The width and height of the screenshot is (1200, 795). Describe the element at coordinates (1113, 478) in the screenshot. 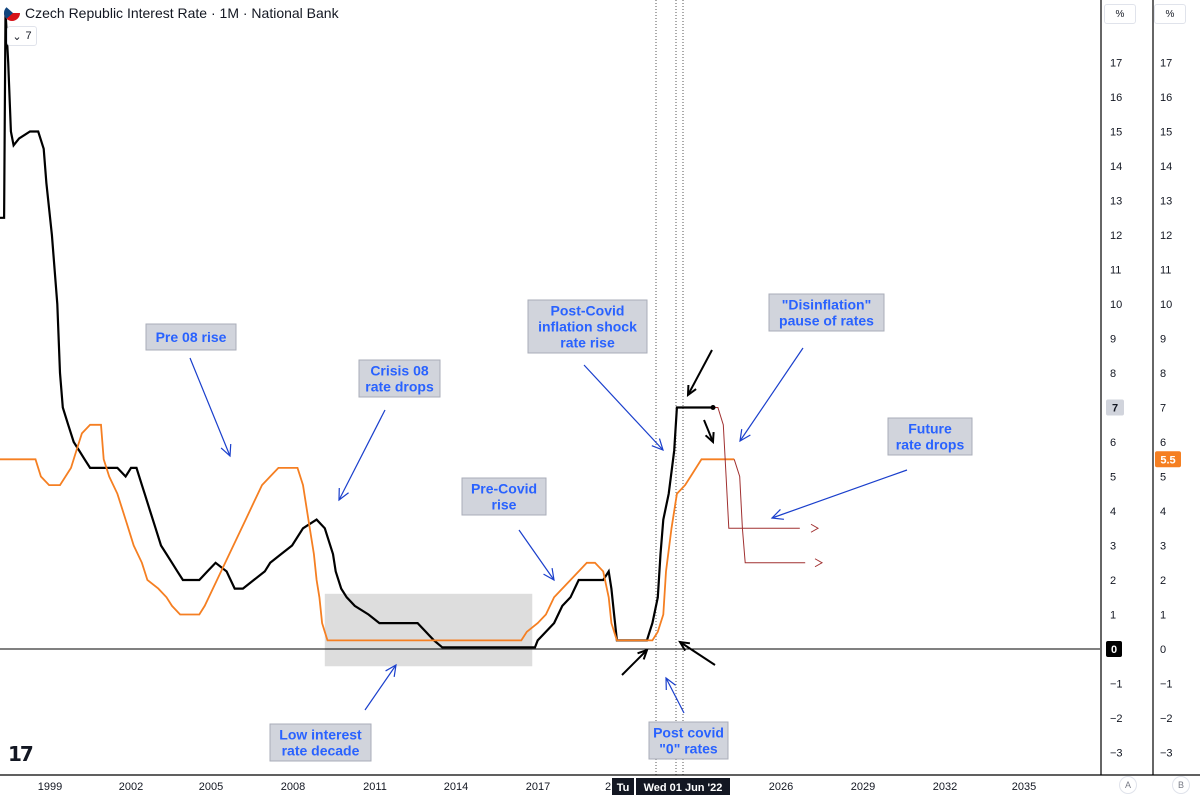

I see `scale-a-tick: 5` at that location.